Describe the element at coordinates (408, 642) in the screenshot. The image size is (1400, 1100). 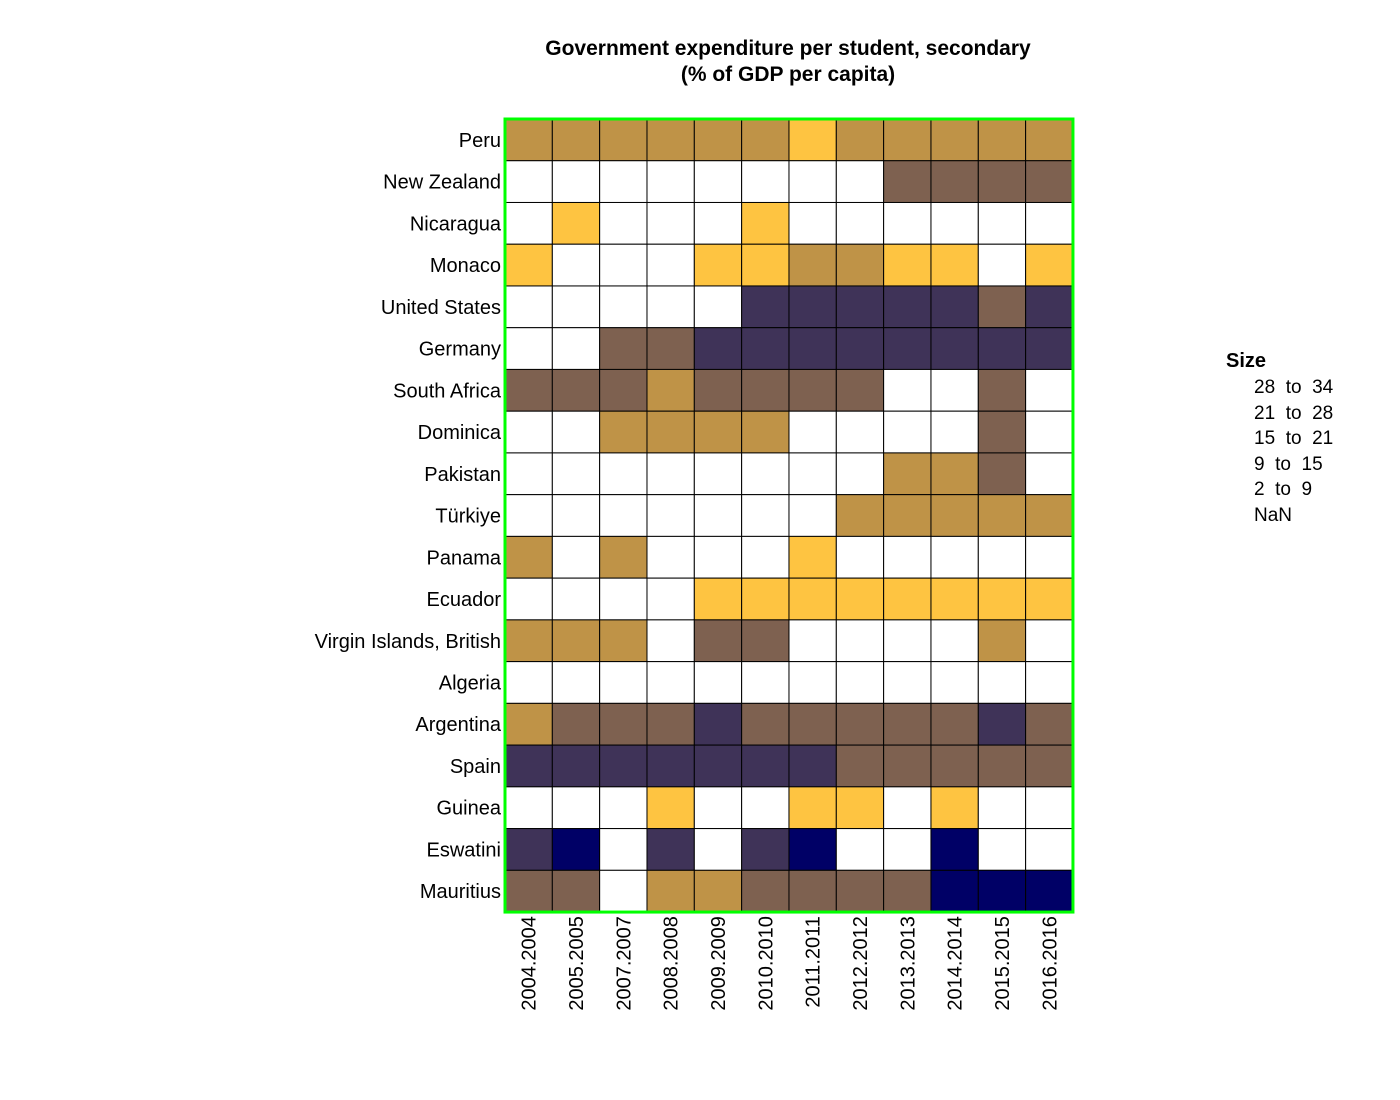
I see `row-label: Virgin Islands, British` at that location.